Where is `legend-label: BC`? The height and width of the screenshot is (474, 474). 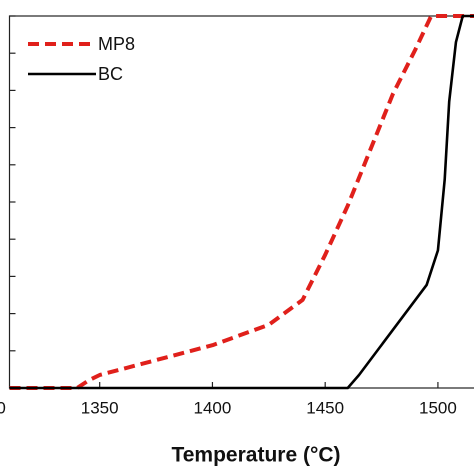 legend-label: BC is located at coordinates (110, 74).